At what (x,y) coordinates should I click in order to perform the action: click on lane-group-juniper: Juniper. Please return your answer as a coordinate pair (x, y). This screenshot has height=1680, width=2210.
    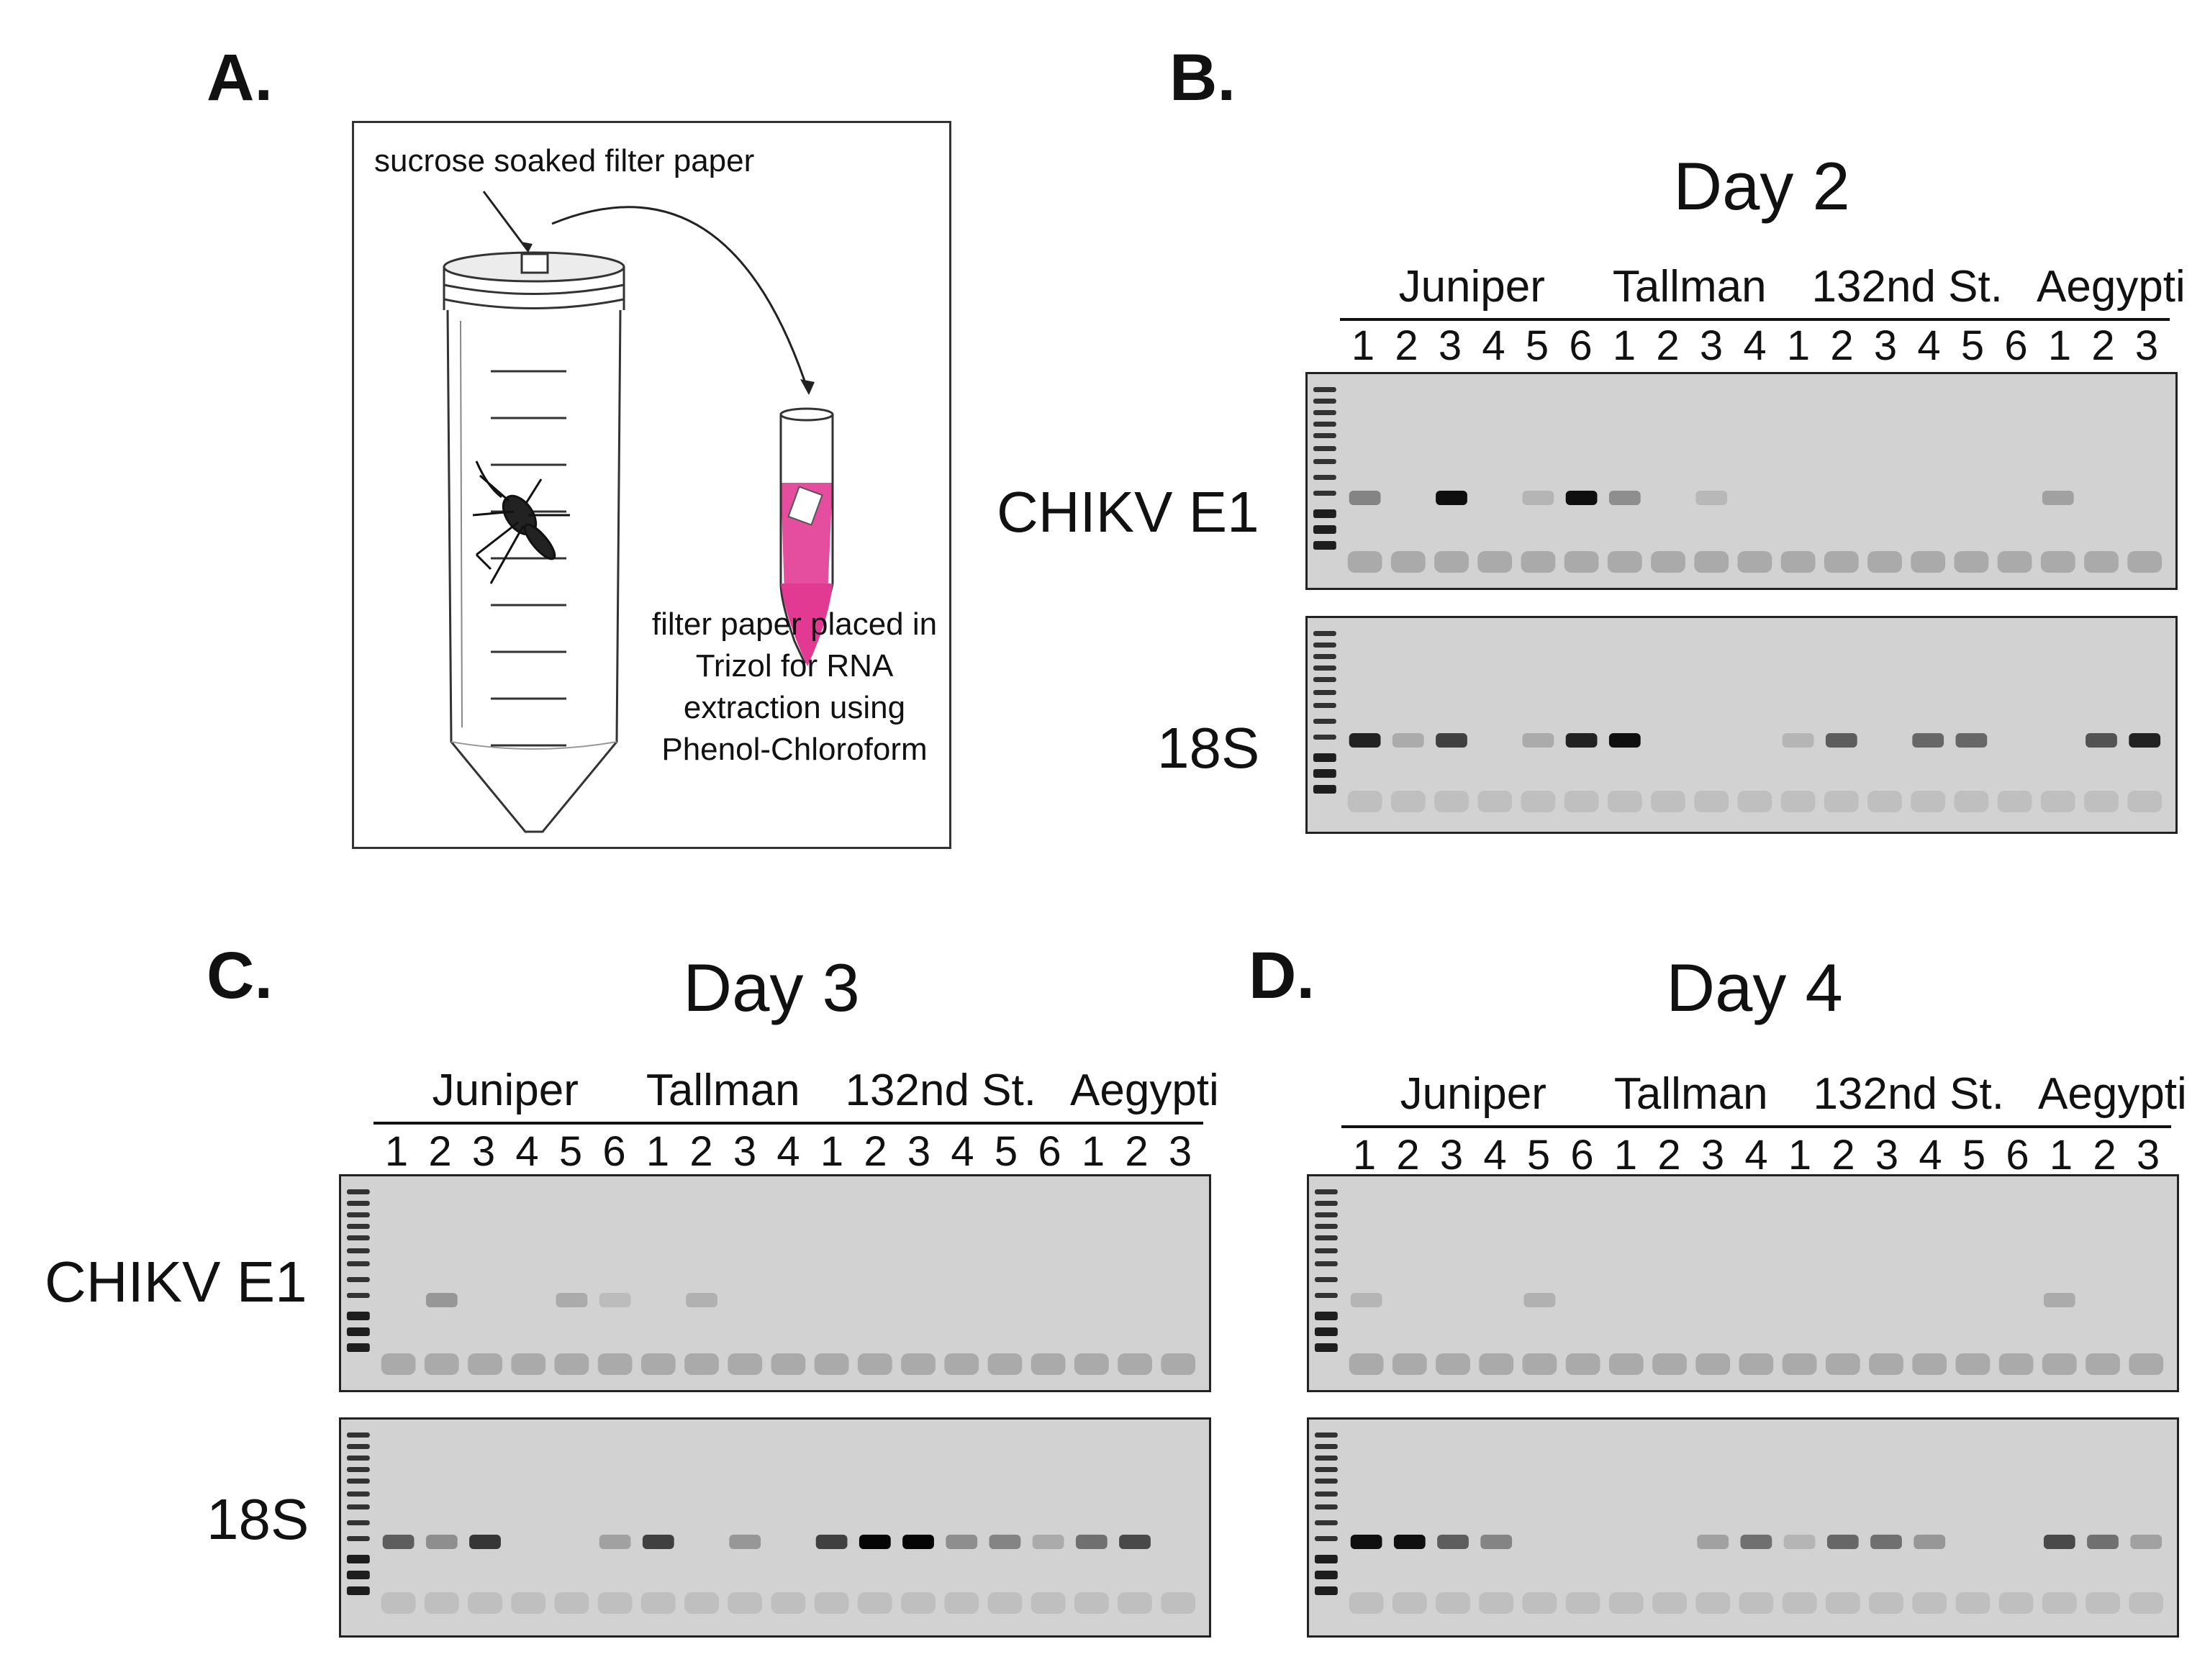
    Looking at the image, I should click on (1473, 1101).